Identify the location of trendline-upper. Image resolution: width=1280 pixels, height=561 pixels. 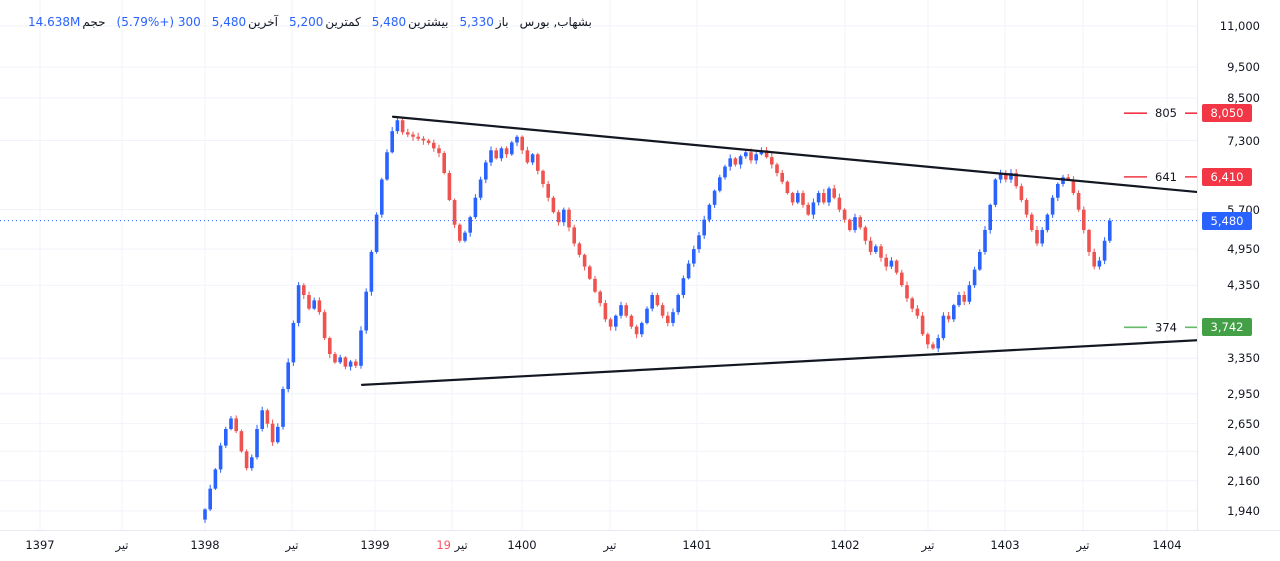
(805, 155).